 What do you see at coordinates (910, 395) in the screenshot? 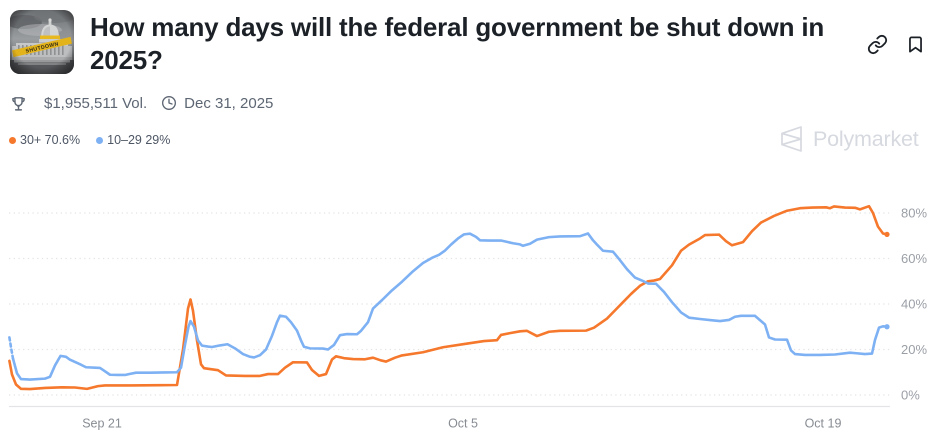
I see `y-axis-label: 0%` at bounding box center [910, 395].